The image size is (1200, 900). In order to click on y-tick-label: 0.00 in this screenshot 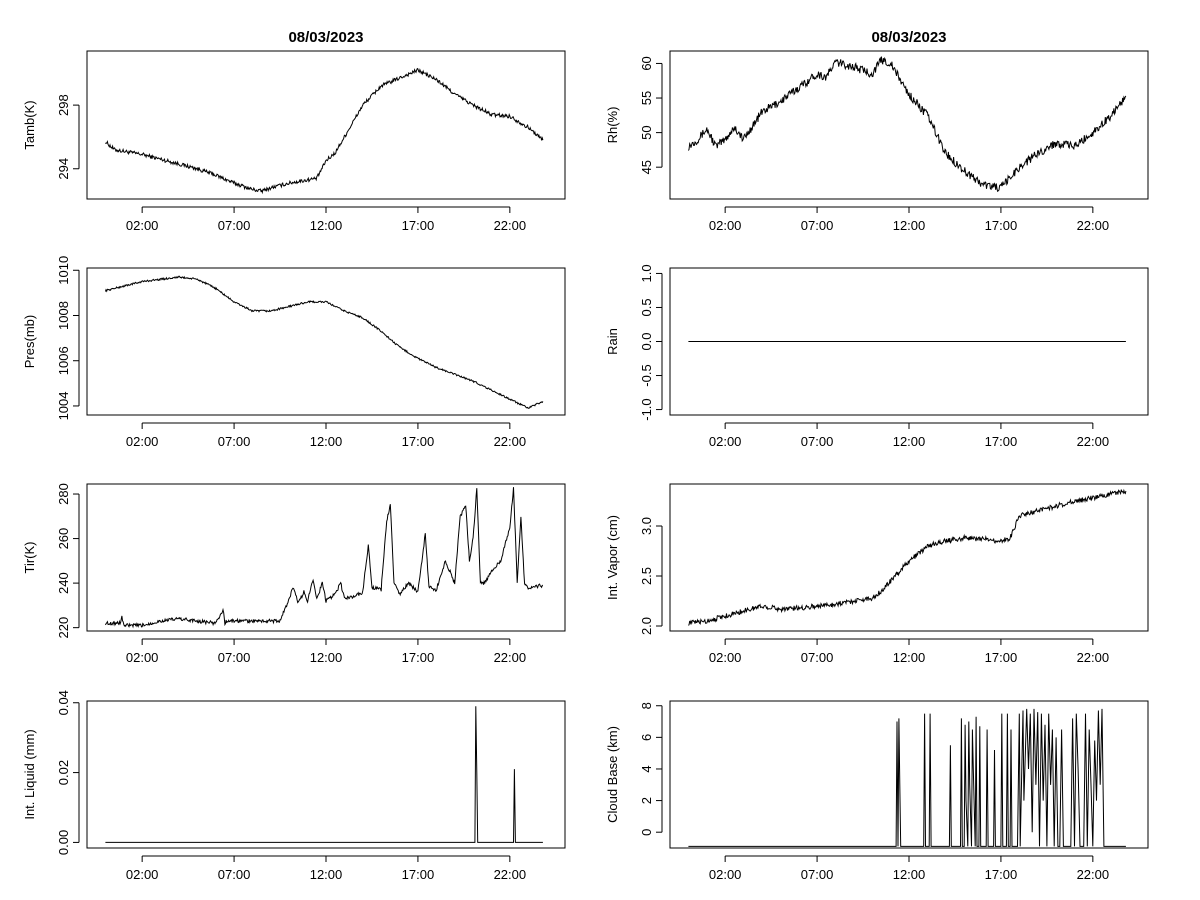, I will do `click(63, 842)`.